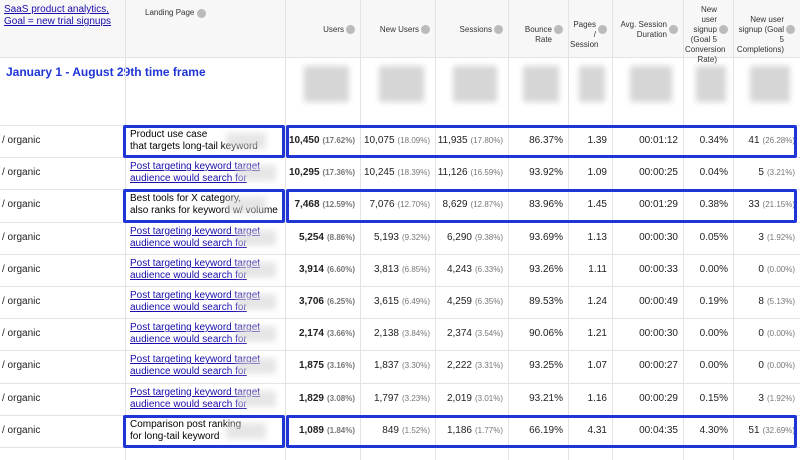 The height and width of the screenshot is (460, 800). What do you see at coordinates (488, 237) in the screenshot?
I see `percent: (9.38%)` at bounding box center [488, 237].